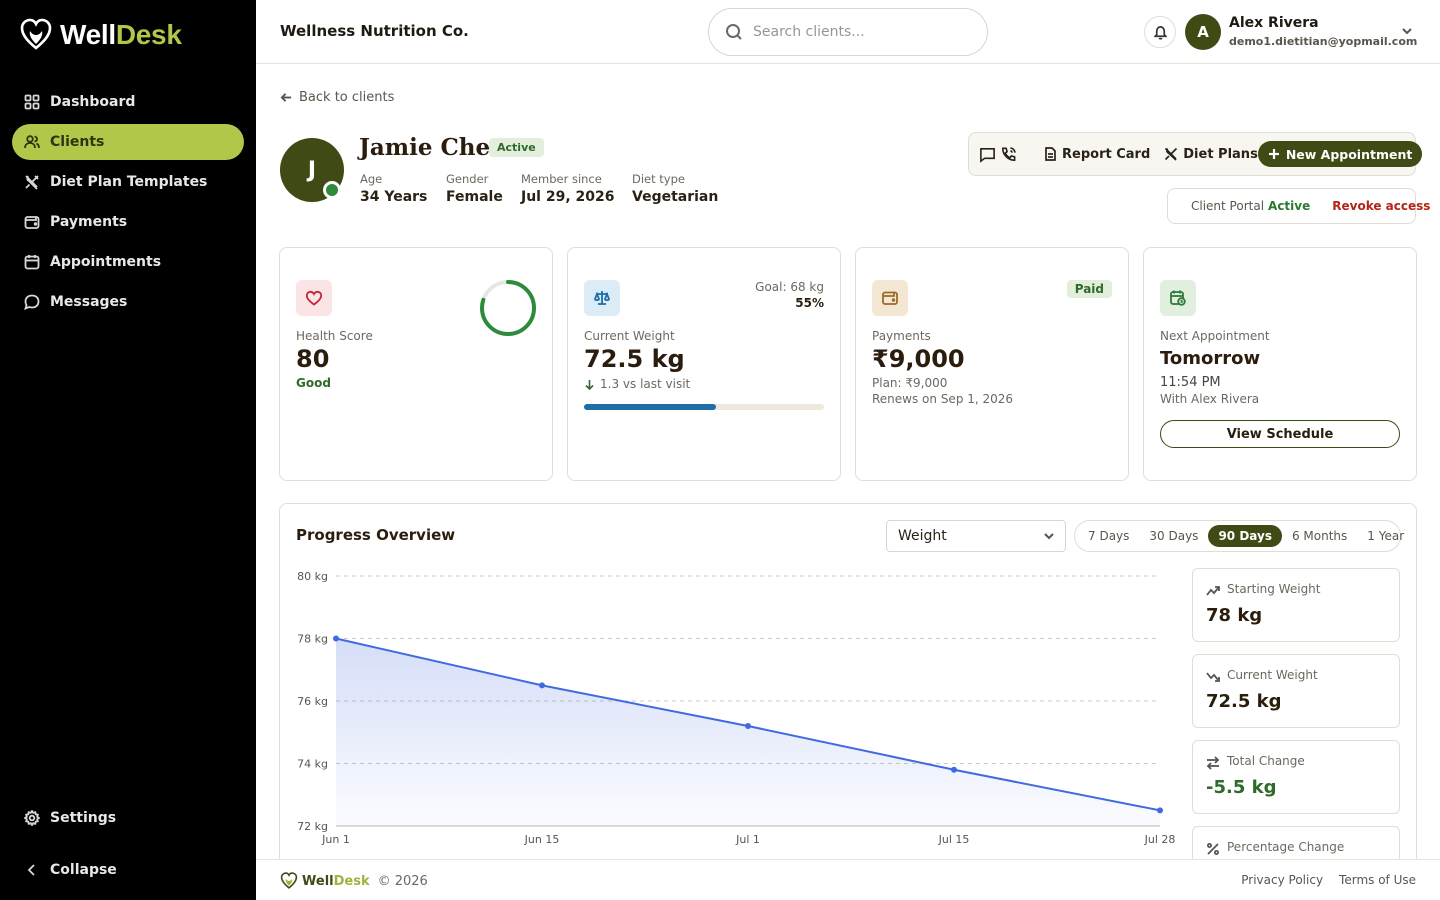 This screenshot has height=900, width=1440. What do you see at coordinates (1377, 880) in the screenshot?
I see `terms-of-use-link: Terms of Use` at bounding box center [1377, 880].